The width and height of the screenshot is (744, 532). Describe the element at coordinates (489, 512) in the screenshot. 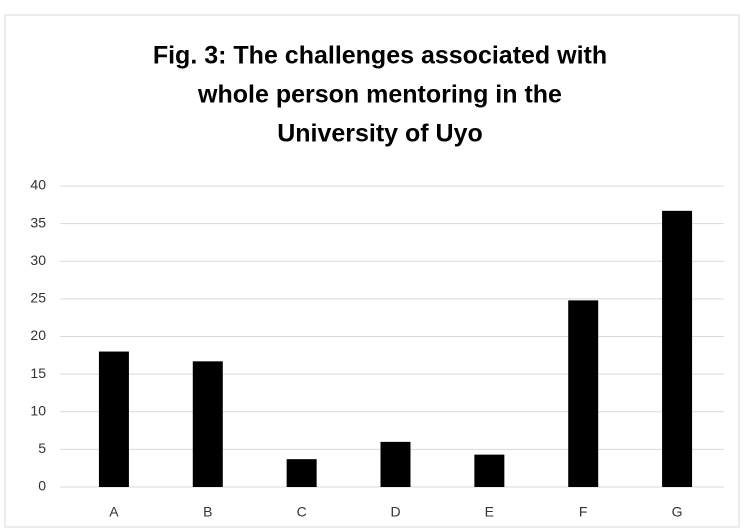

I see `x-tick-label: E` at that location.